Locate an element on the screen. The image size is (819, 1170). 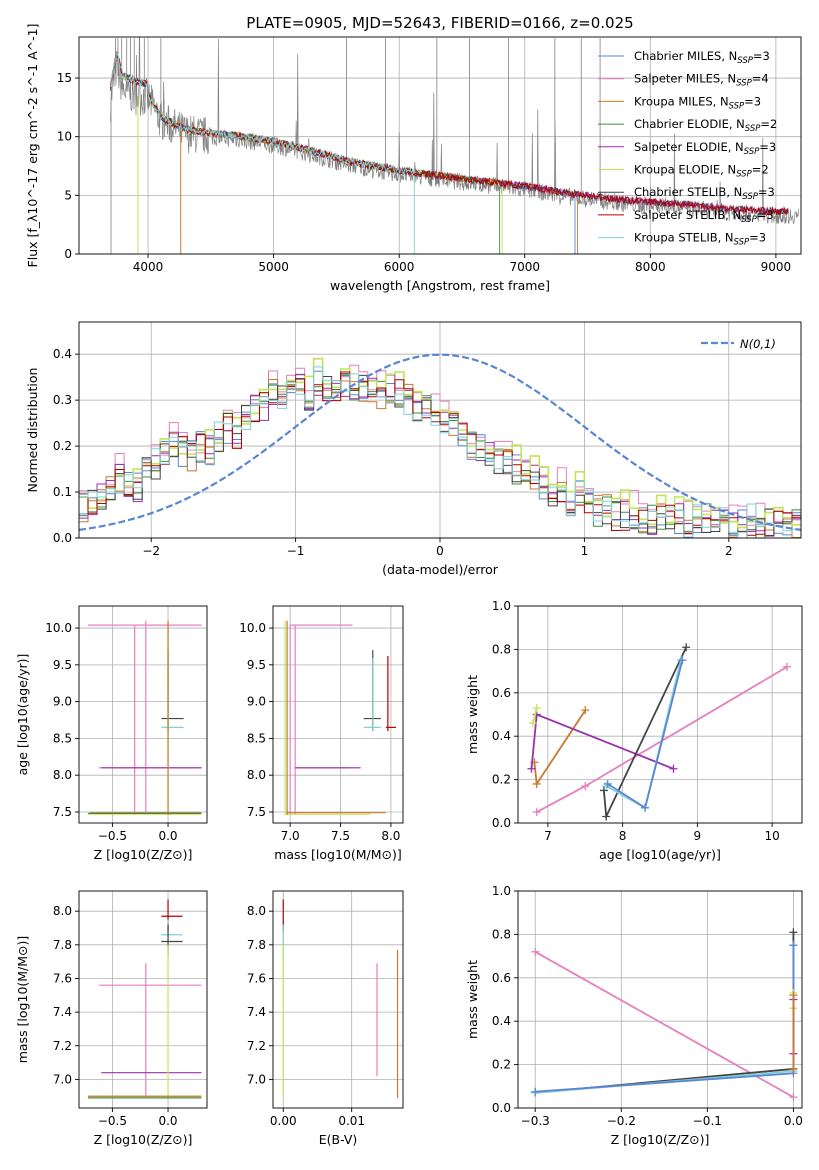
y-axis-label: mass [log10(M/M⊙)] is located at coordinates (22, 1000).